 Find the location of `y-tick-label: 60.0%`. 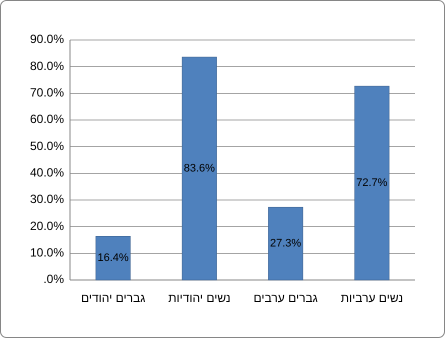

y-tick-label: 60.0% is located at coordinates (47, 119).